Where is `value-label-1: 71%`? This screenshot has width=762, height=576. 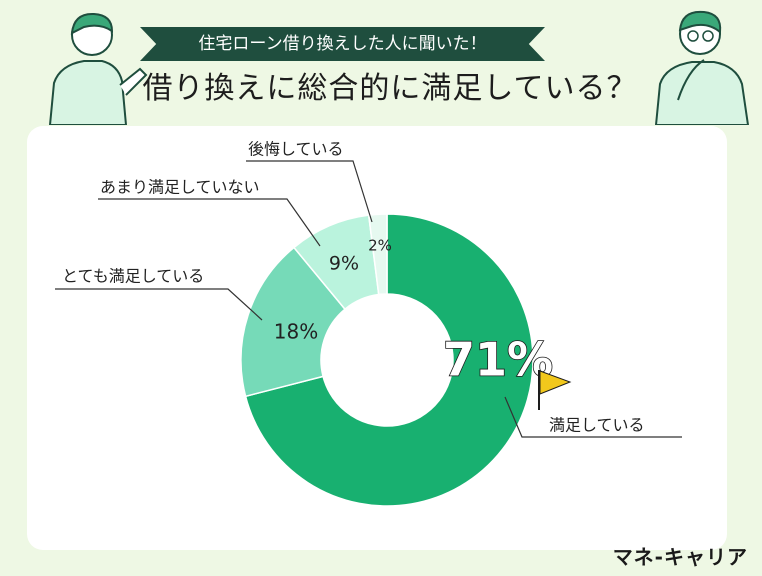 value-label-1: 71% is located at coordinates (498, 360).